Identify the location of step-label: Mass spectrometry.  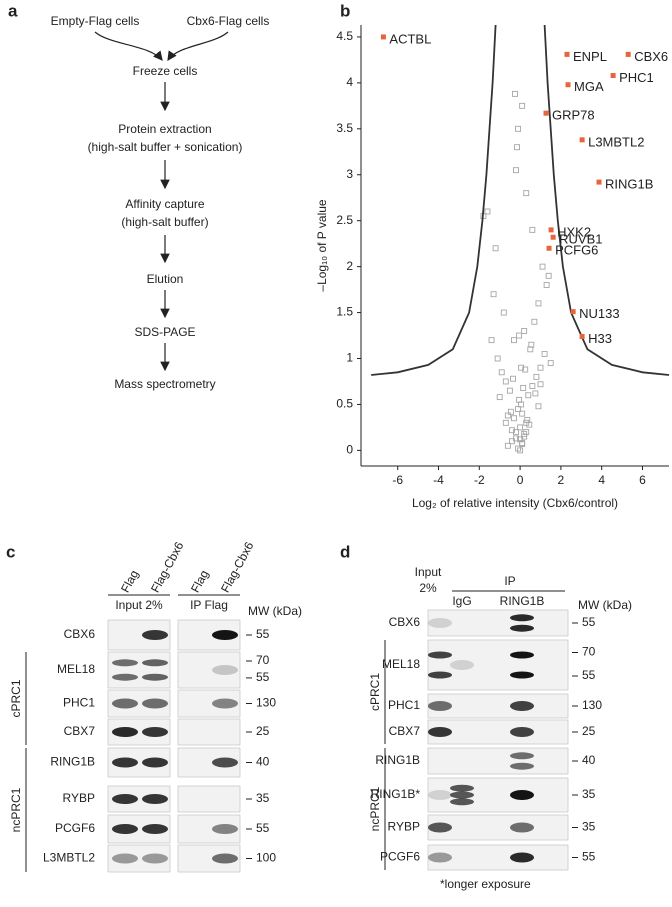
(164, 384).